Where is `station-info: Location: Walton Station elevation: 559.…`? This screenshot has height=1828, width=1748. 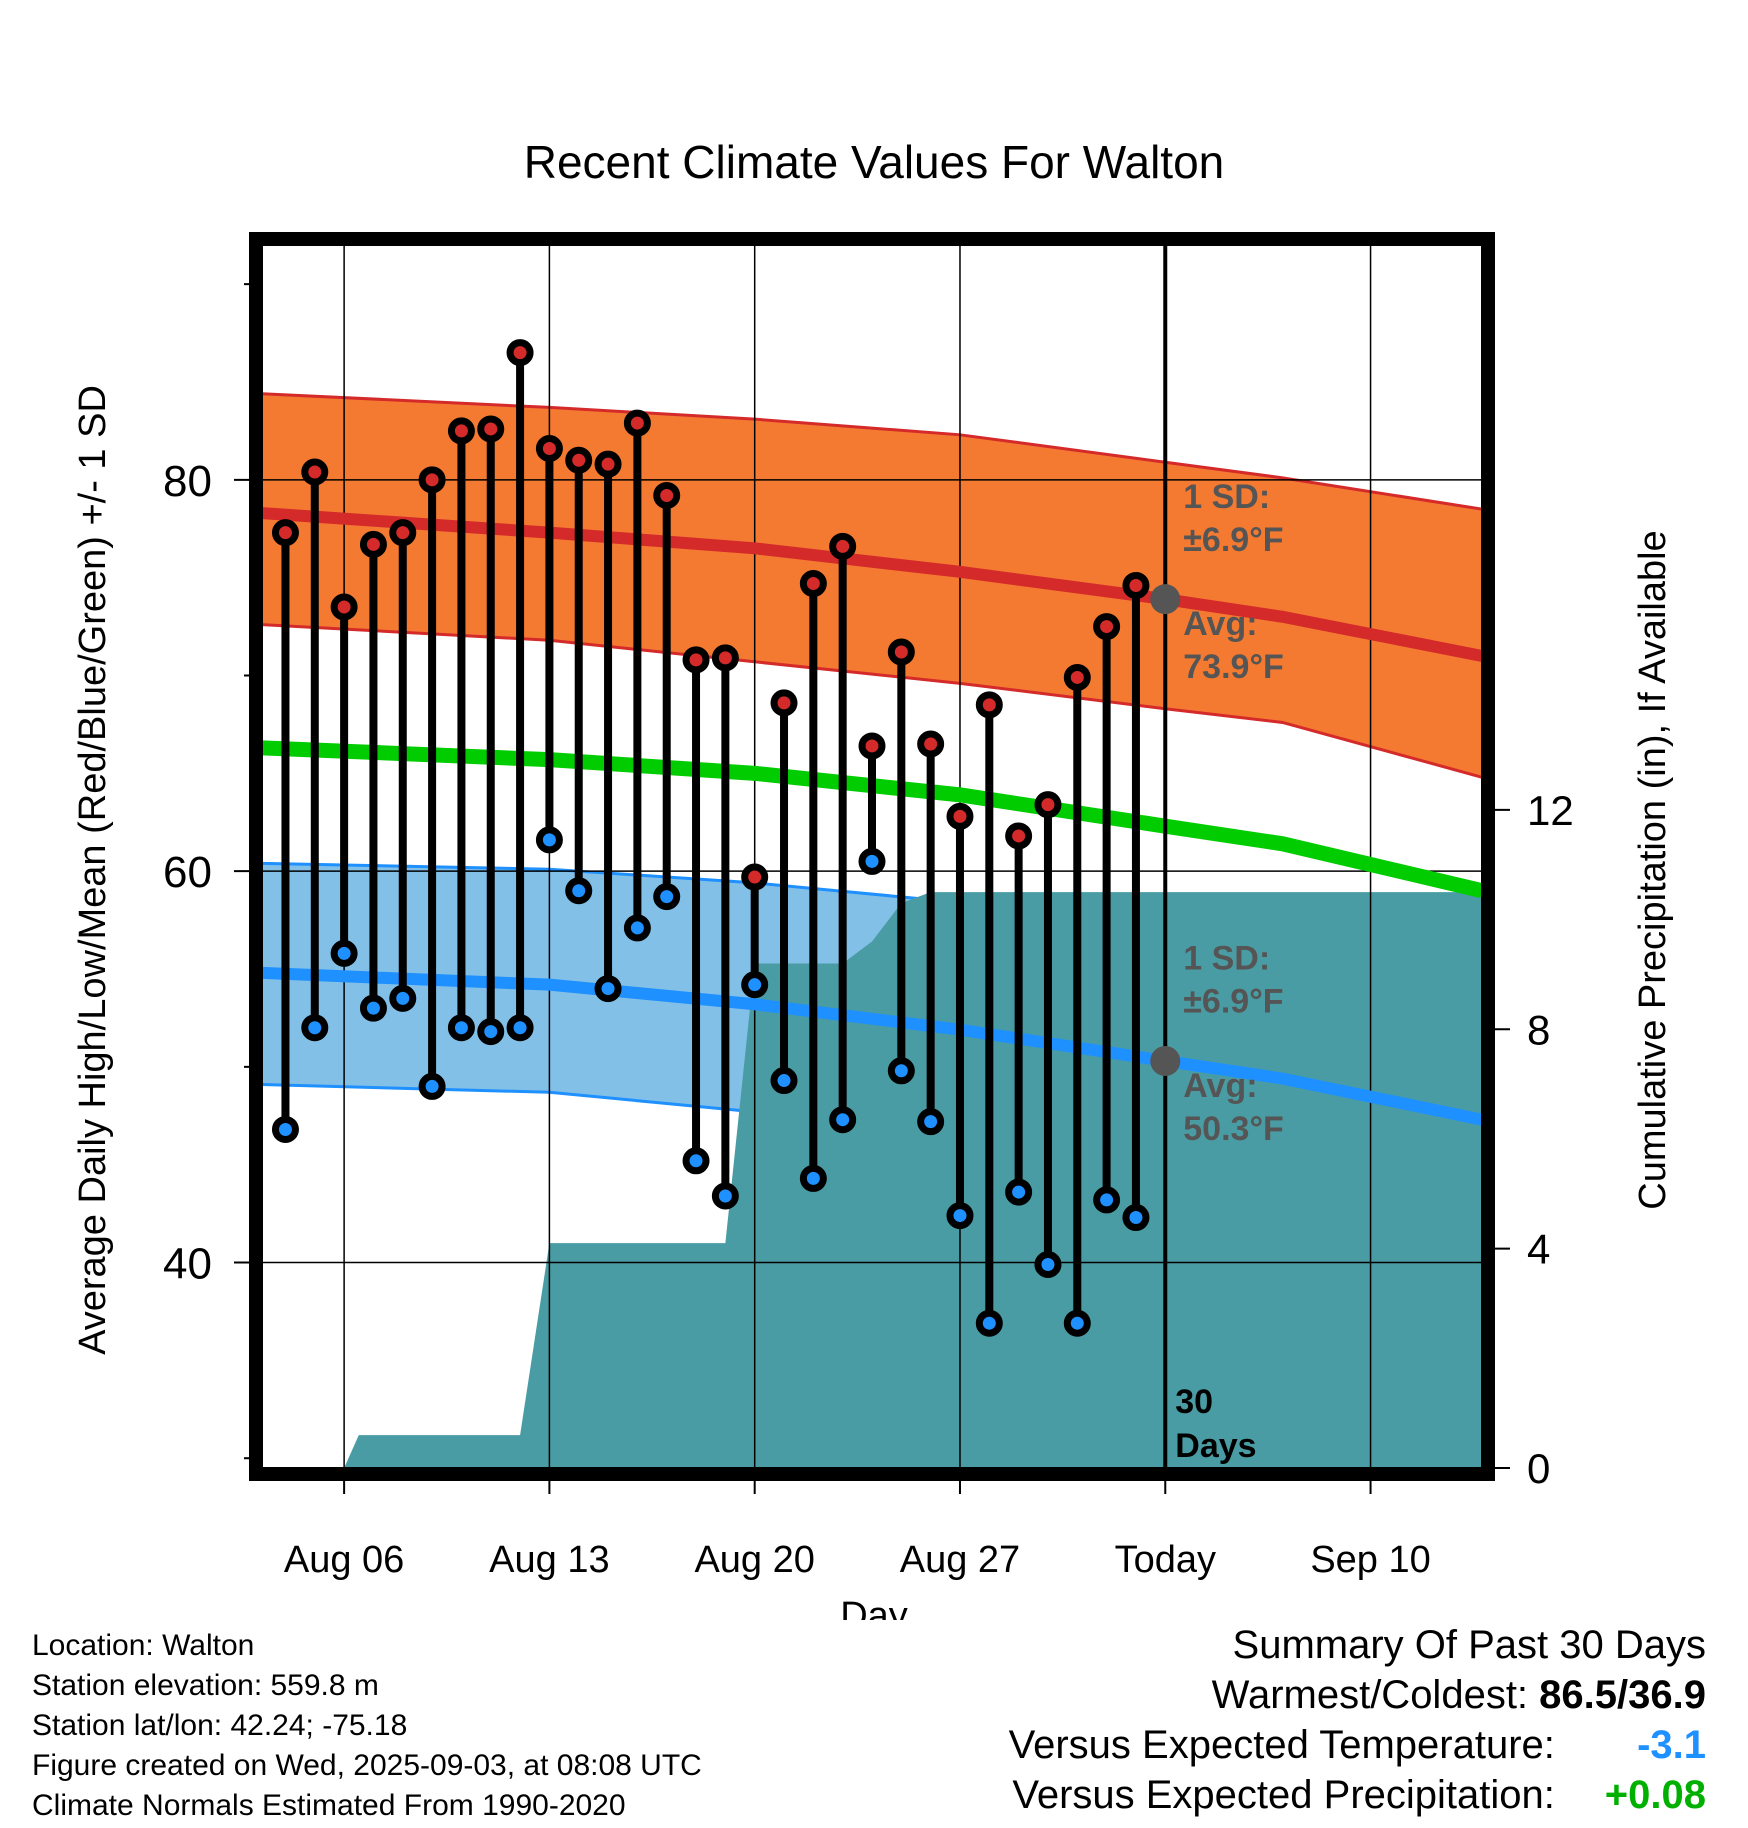
station-info: Location: Walton Station elevation: 559.… is located at coordinates (367, 1726).